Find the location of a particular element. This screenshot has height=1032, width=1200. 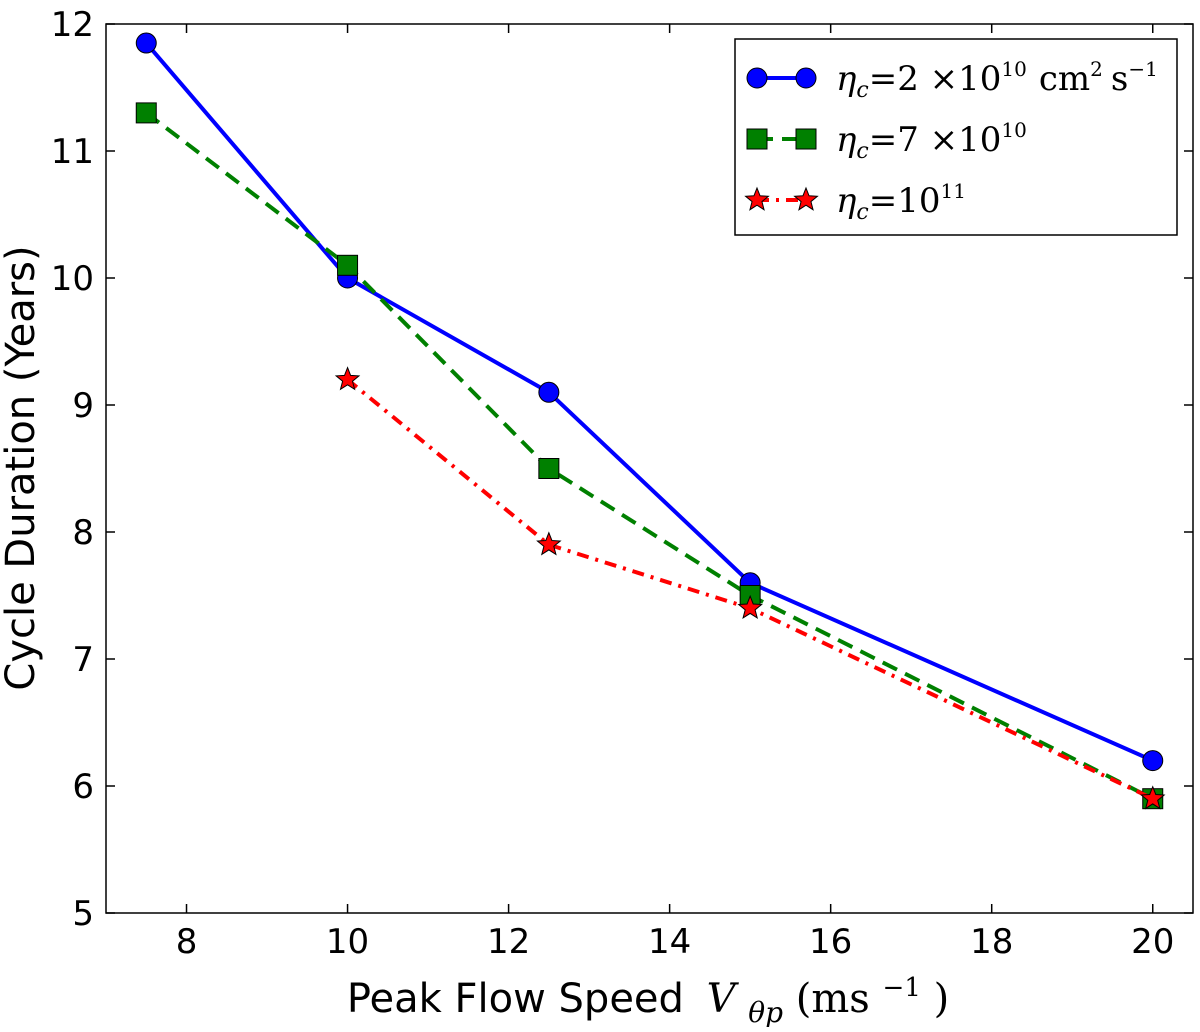

x-tick-label: 10 is located at coordinates (347, 942).